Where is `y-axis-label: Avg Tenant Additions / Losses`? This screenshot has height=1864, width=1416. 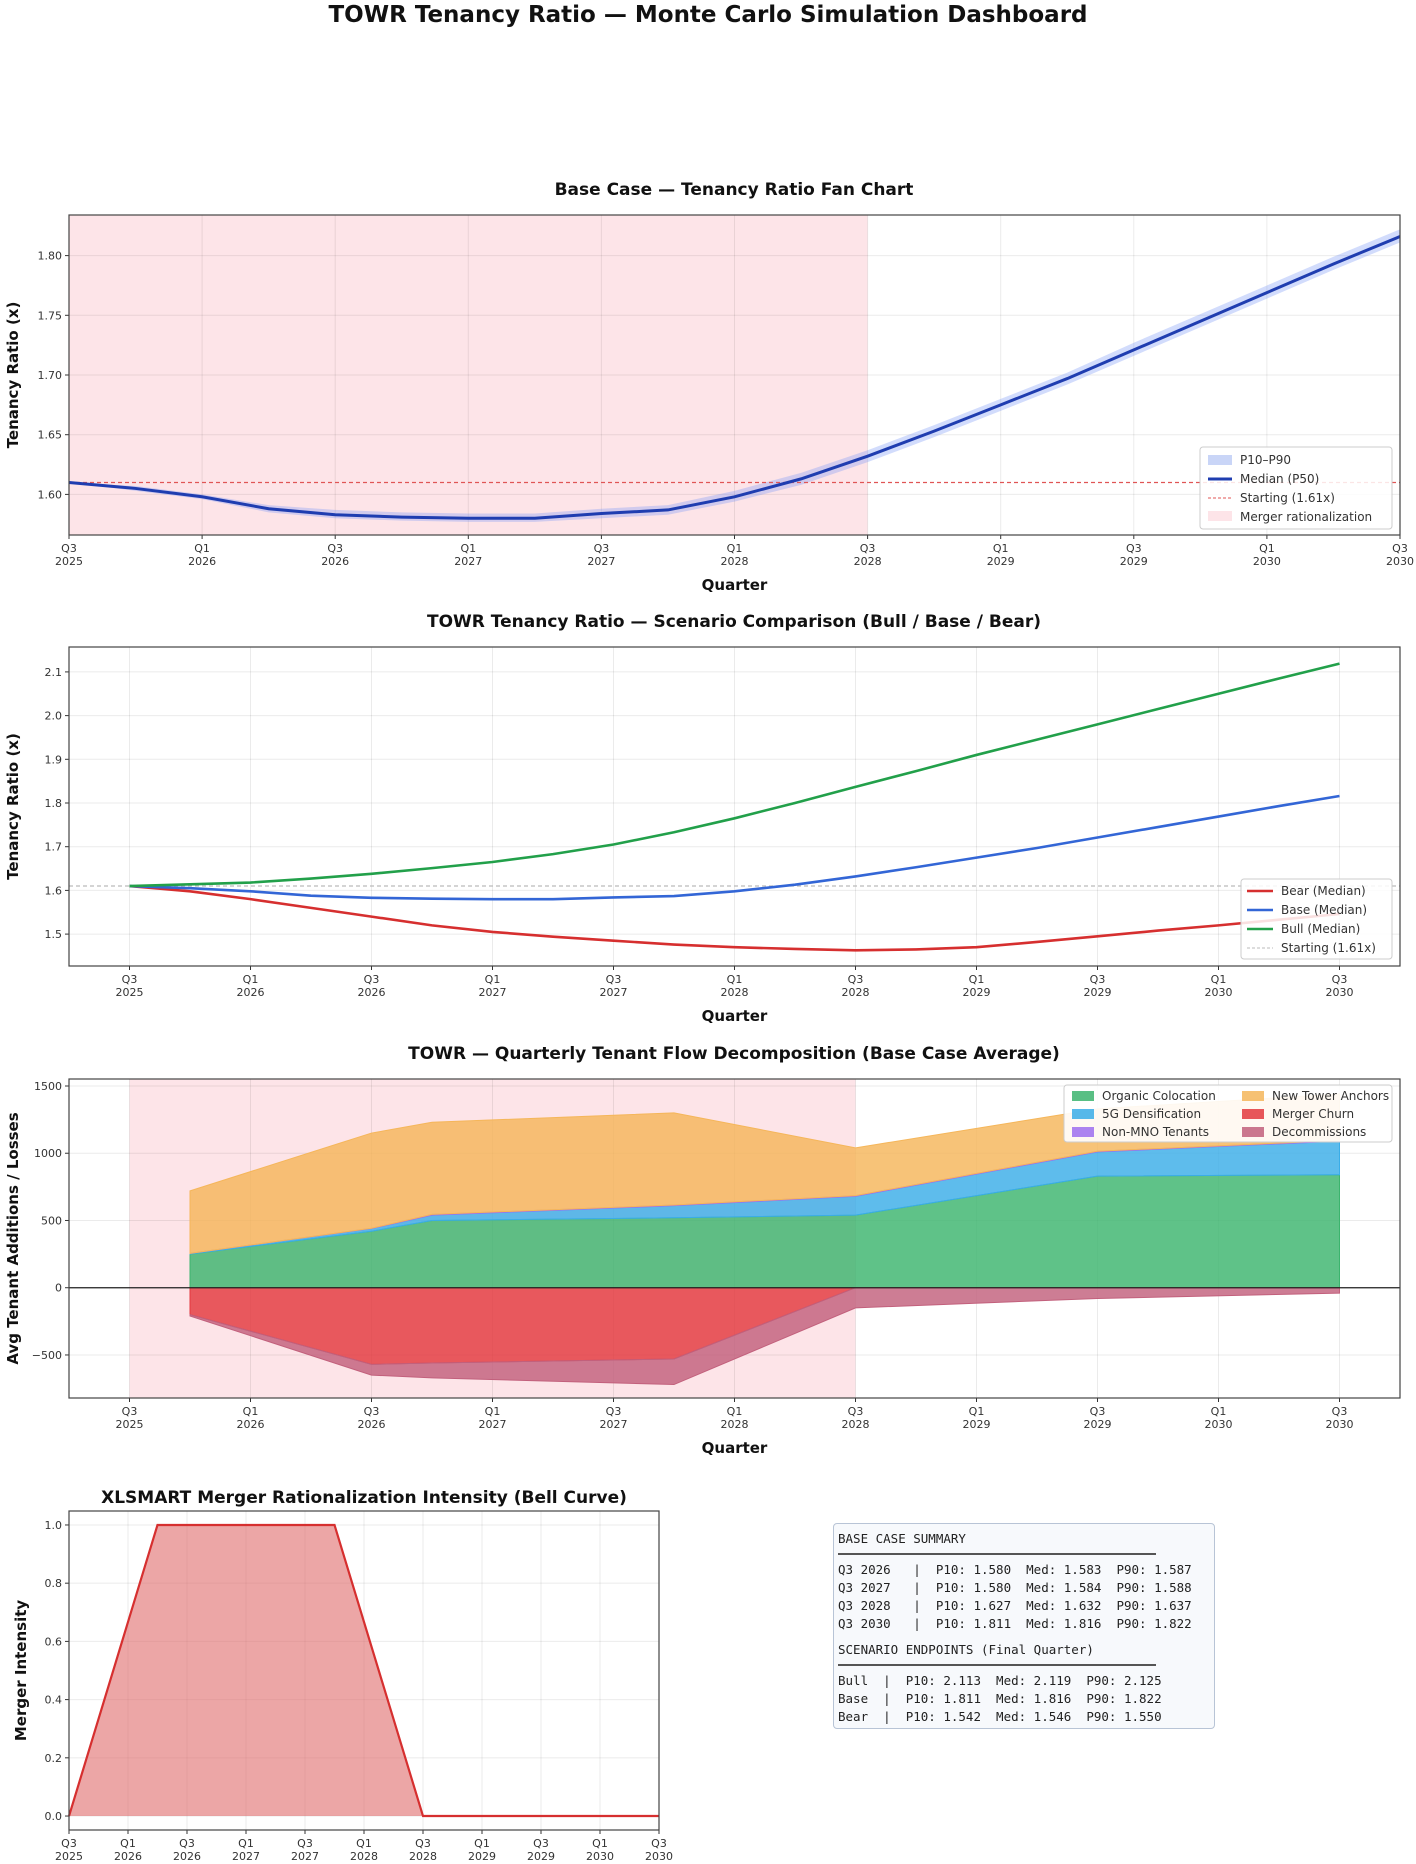 y-axis-label: Avg Tenant Additions / Losses is located at coordinates (13, 1238).